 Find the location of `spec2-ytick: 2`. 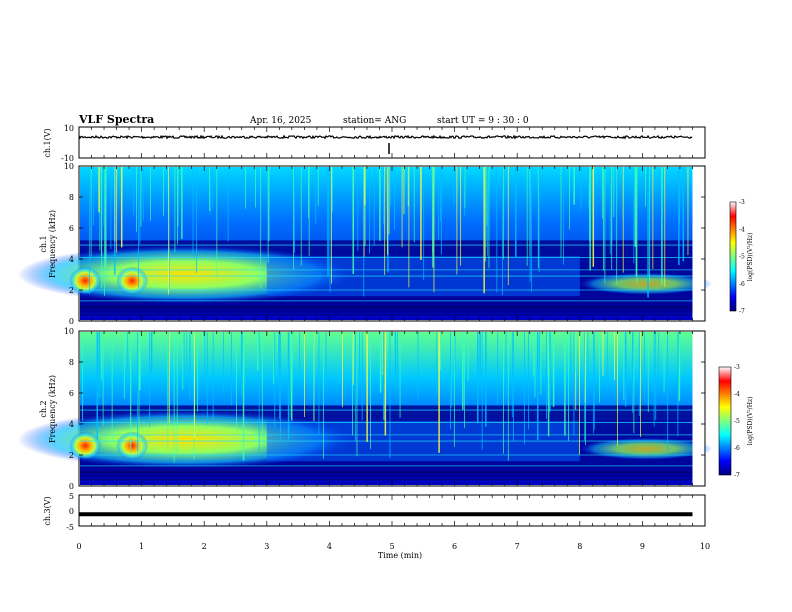

spec2-ytick: 2 is located at coordinates (71, 455).